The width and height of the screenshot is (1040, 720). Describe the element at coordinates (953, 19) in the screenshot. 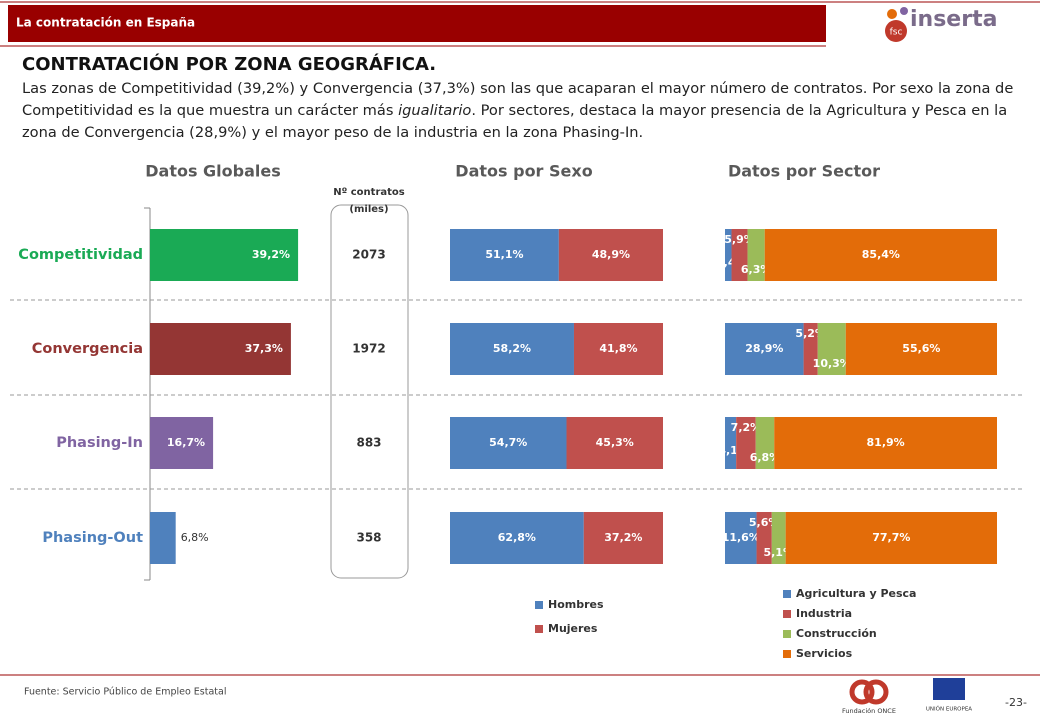

I see `logo-brand: inserta` at that location.